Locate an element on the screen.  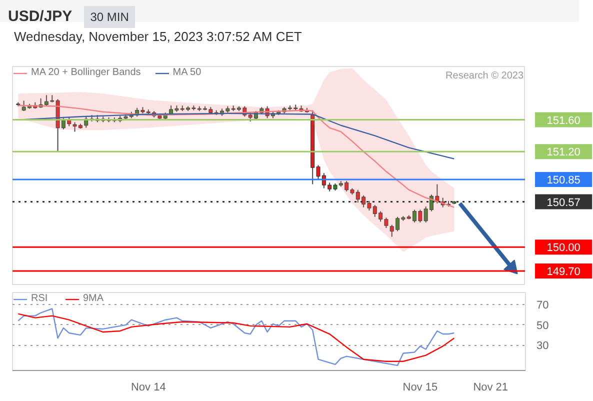
y-tick-label: 150.85 is located at coordinates (563, 180).